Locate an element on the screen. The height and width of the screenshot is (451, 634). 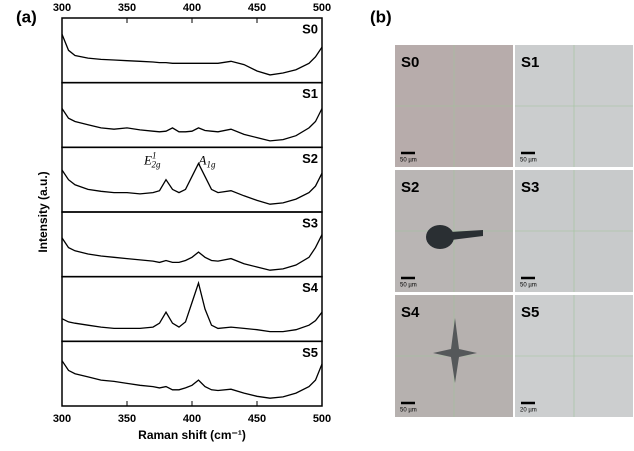
peak-annotation: A1g is located at coordinates (207, 160).